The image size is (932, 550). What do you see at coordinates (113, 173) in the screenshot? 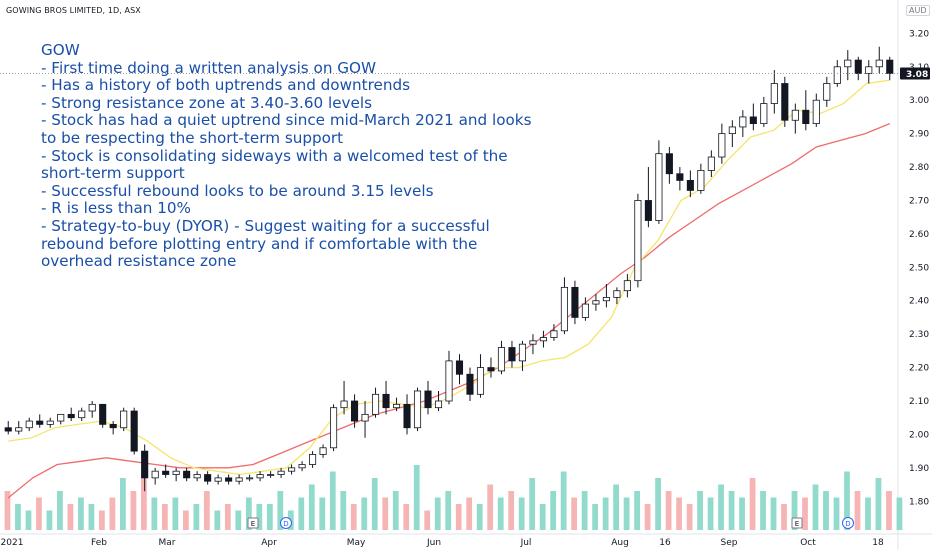
I see `annotation-line: short-term support` at bounding box center [113, 173].